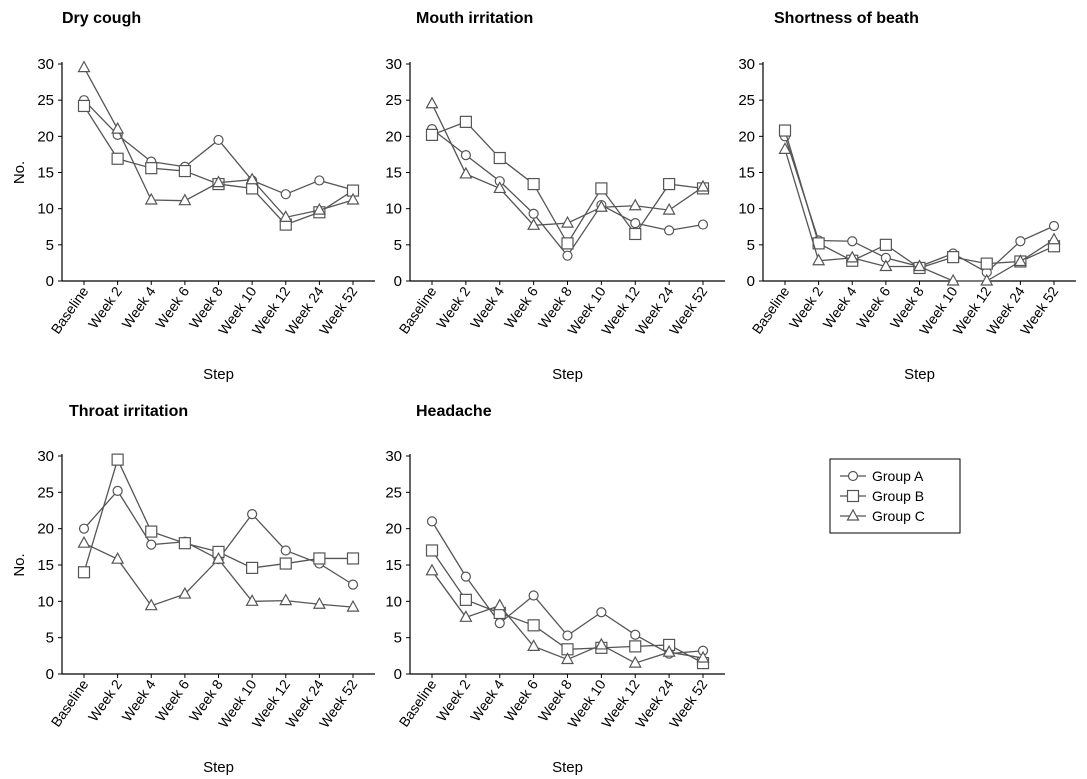 Image resolution: width=1087 pixels, height=779 pixels. I want to click on panel-0-series-line, so click(218, 165).